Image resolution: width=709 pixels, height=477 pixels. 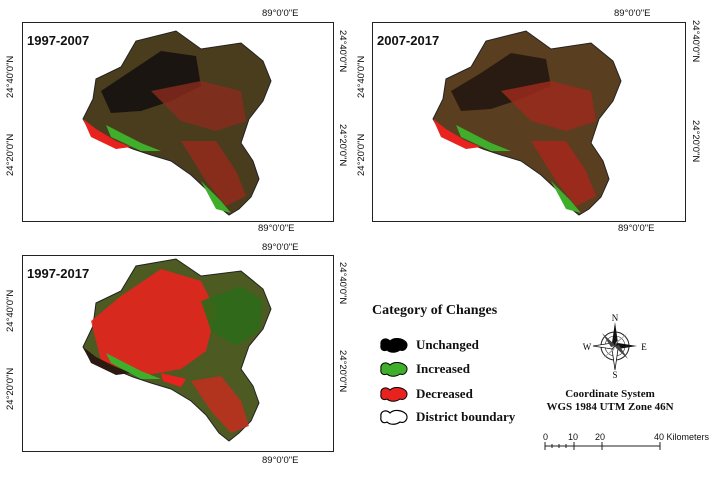 I want to click on district-boundary-swatch-icon, so click(x=394, y=417).